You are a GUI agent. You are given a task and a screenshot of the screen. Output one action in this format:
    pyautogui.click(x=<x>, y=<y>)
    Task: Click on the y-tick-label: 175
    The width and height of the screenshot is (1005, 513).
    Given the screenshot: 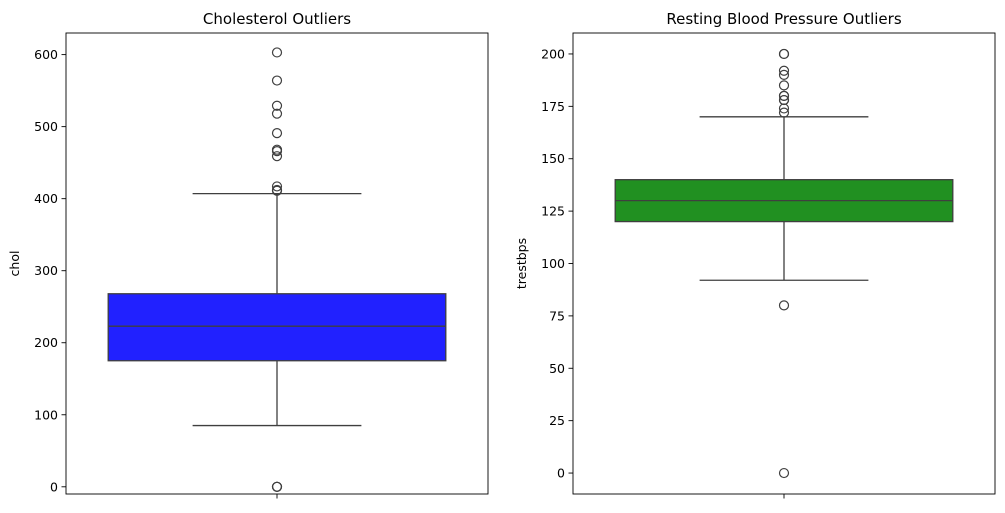 What is the action you would take?
    pyautogui.click(x=553, y=106)
    